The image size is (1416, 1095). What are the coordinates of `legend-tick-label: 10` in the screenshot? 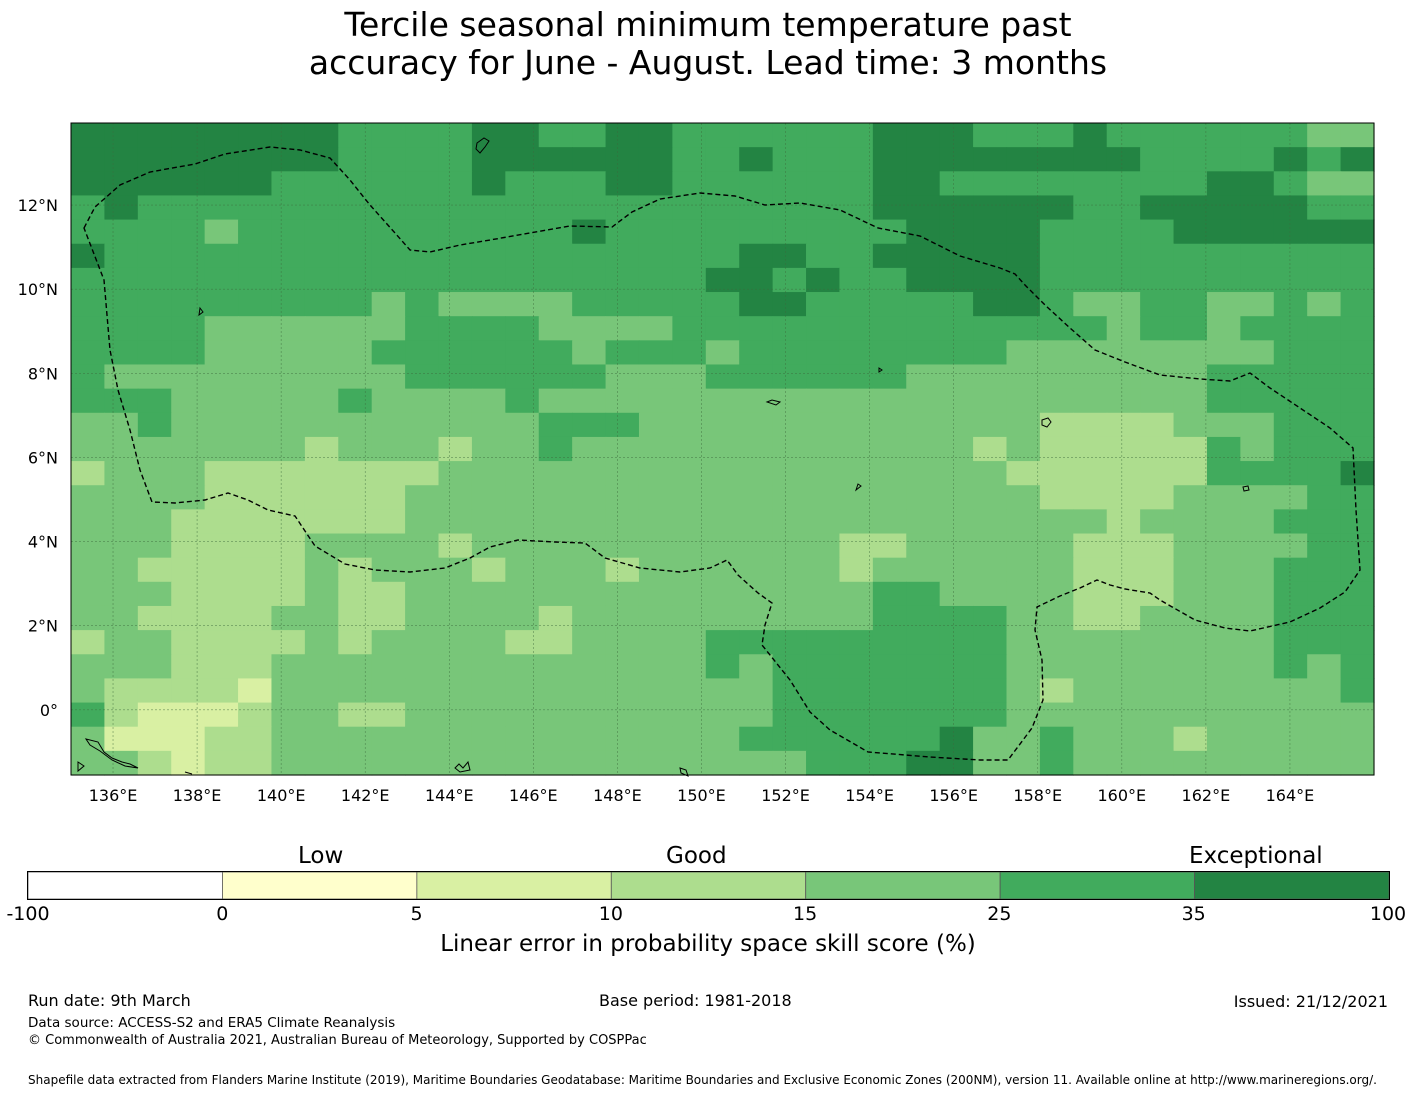 It's located at (610, 914).